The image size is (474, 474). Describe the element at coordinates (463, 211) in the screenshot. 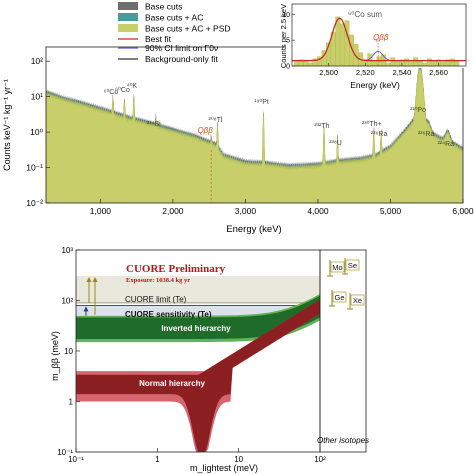

I see `spectrum-x-tick-label: 6,000` at that location.